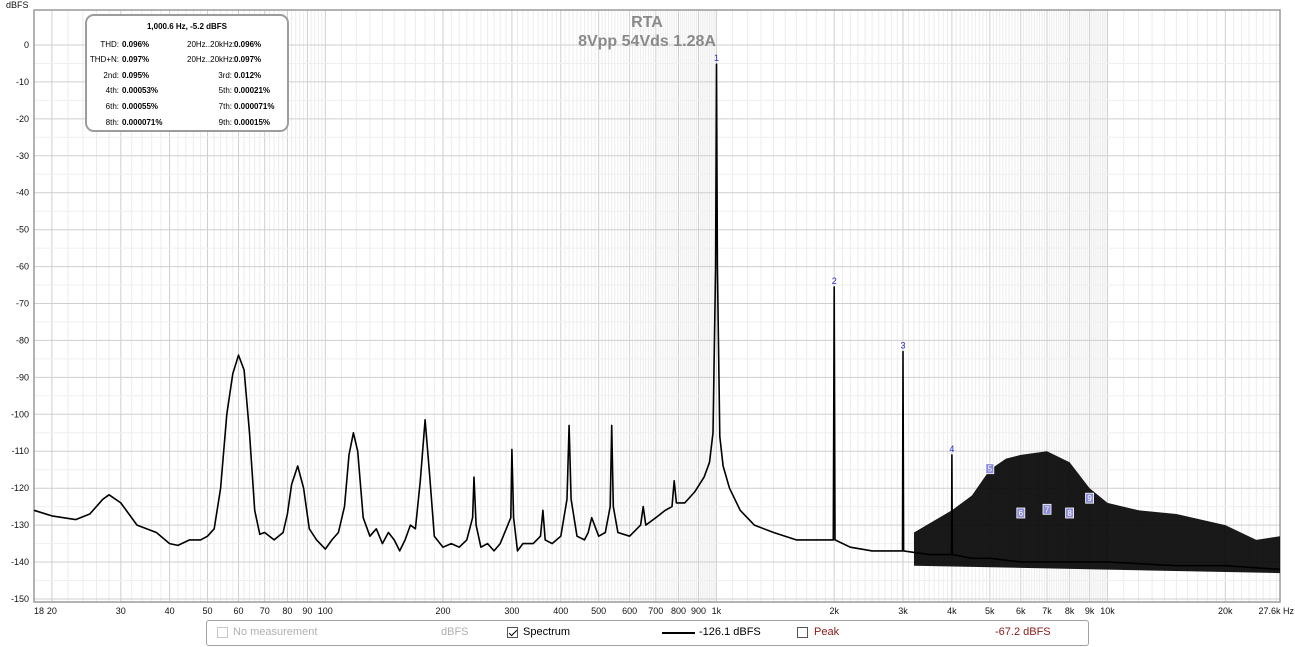  Describe the element at coordinates (140, 106) in the screenshot. I see `info-value: 0.00055%` at that location.